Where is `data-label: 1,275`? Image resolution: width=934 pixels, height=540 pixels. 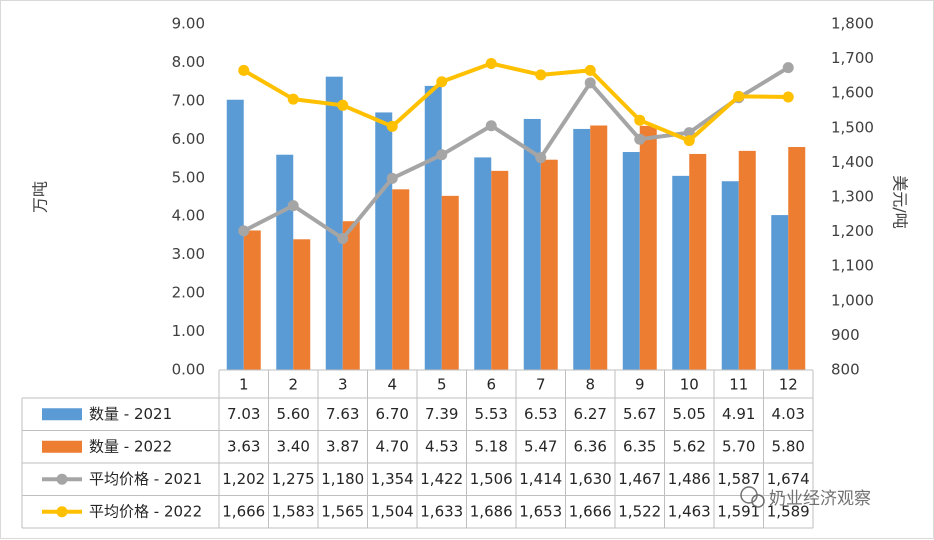
data-label: 1,275 is located at coordinates (293, 479).